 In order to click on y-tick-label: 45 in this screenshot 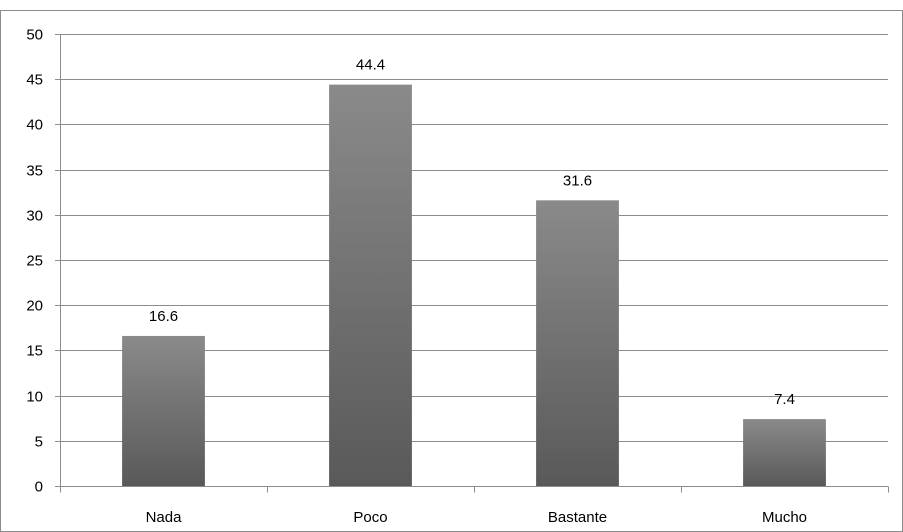, I will do `click(34, 80)`.